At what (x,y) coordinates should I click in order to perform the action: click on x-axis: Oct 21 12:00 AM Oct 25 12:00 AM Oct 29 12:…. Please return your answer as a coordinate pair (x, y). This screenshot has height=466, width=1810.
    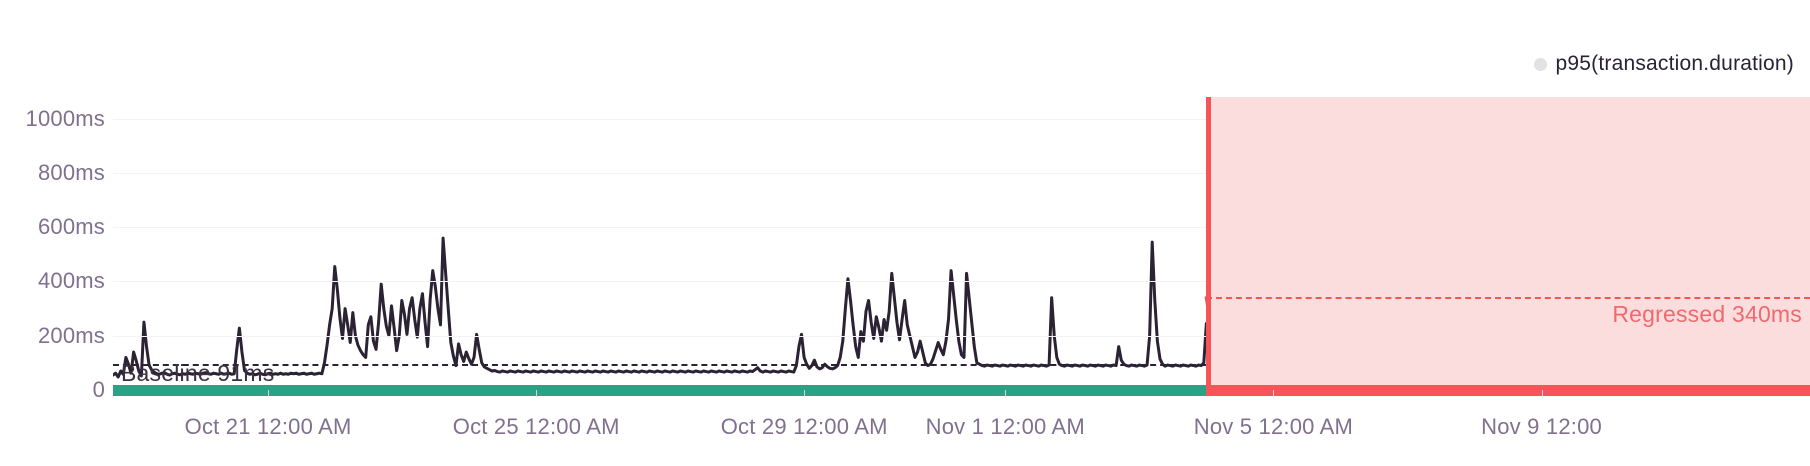
    Looking at the image, I should click on (905, 420).